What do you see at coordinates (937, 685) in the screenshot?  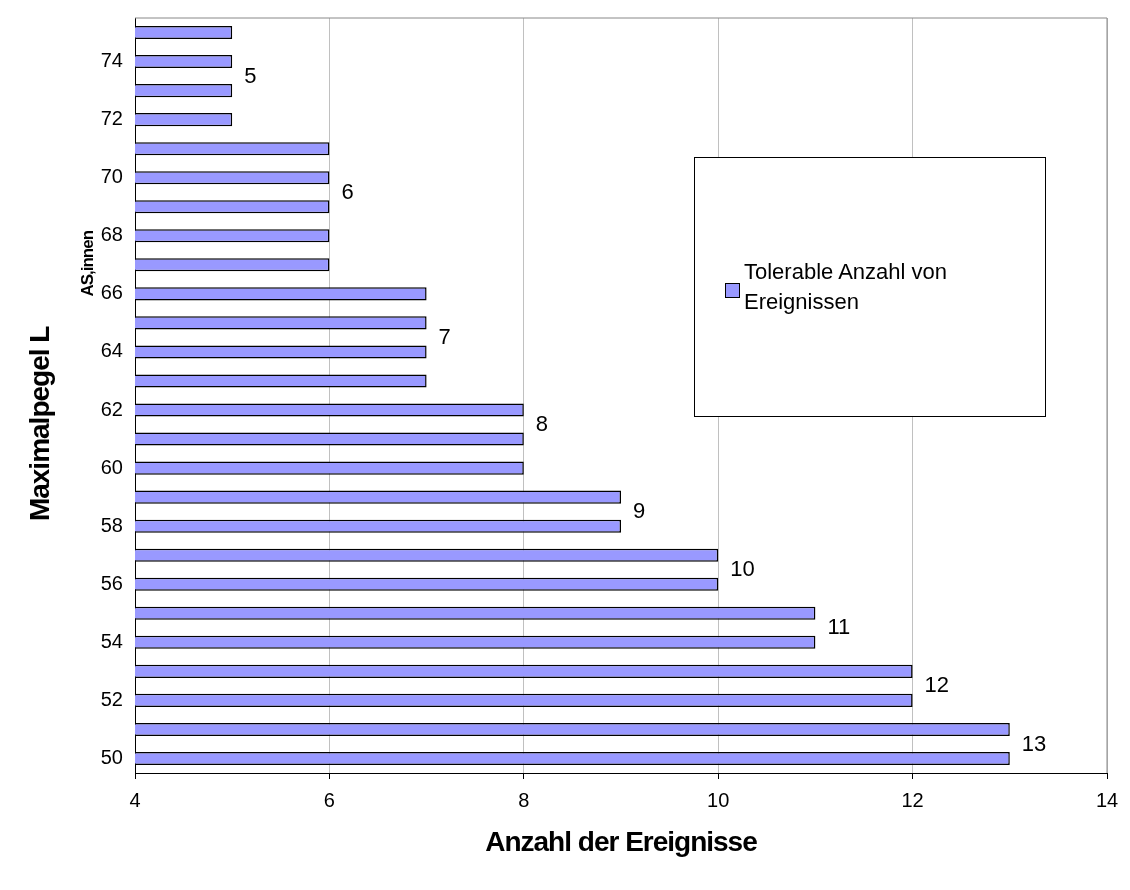 I see `data-label: 12` at bounding box center [937, 685].